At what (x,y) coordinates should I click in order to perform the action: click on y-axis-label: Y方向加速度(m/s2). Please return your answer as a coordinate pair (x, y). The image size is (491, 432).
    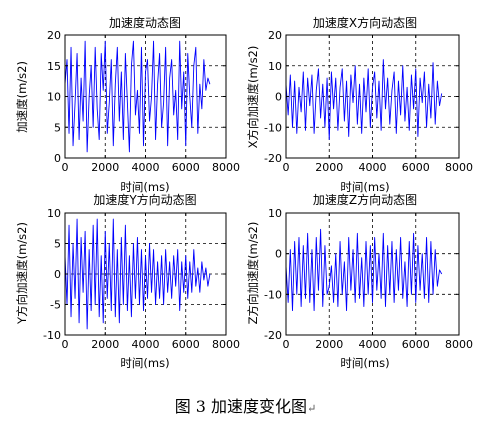
    Looking at the image, I should click on (22, 273).